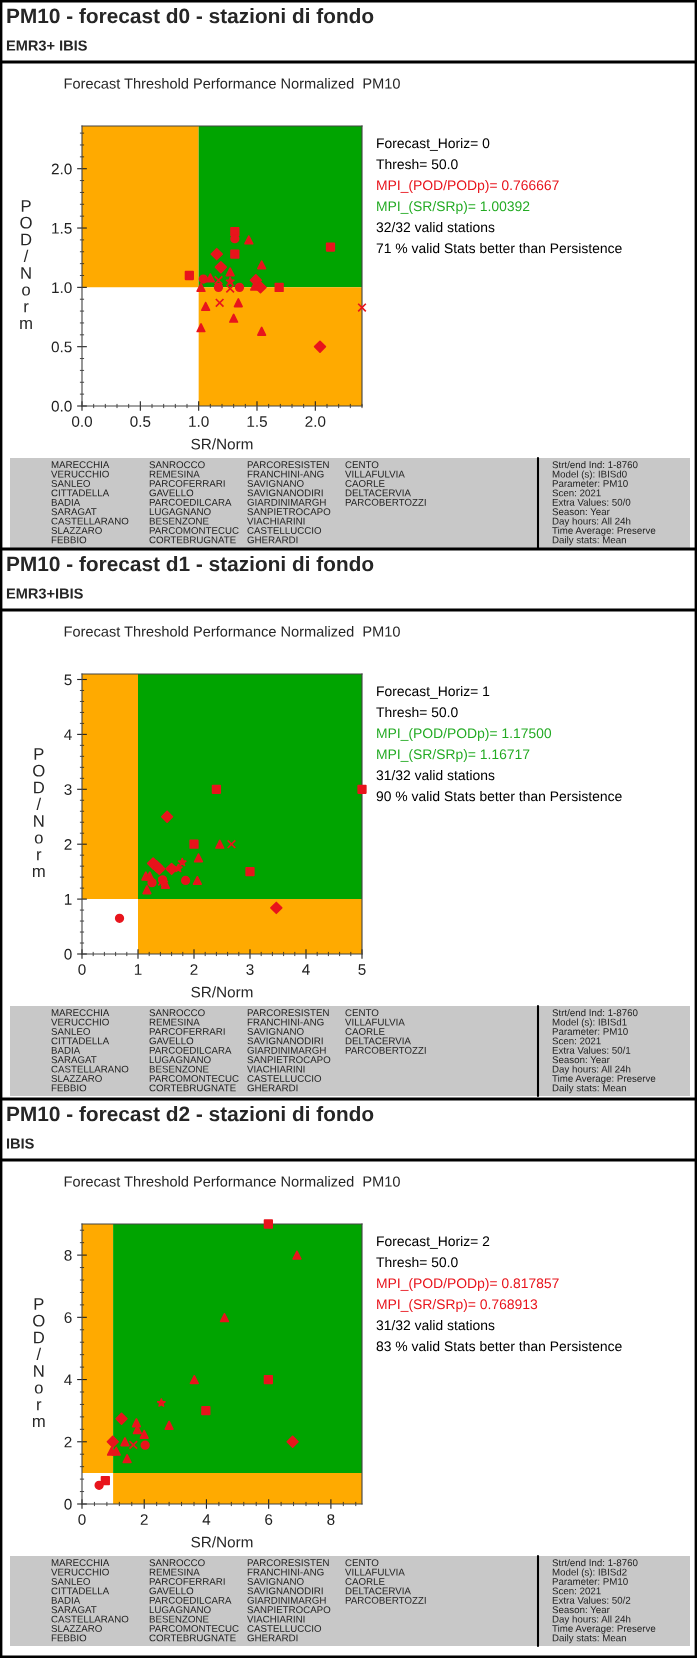 The image size is (697, 1658). I want to click on chart-title: PM10 - forecast d2 - stazioni di fondo, so click(190, 1114).